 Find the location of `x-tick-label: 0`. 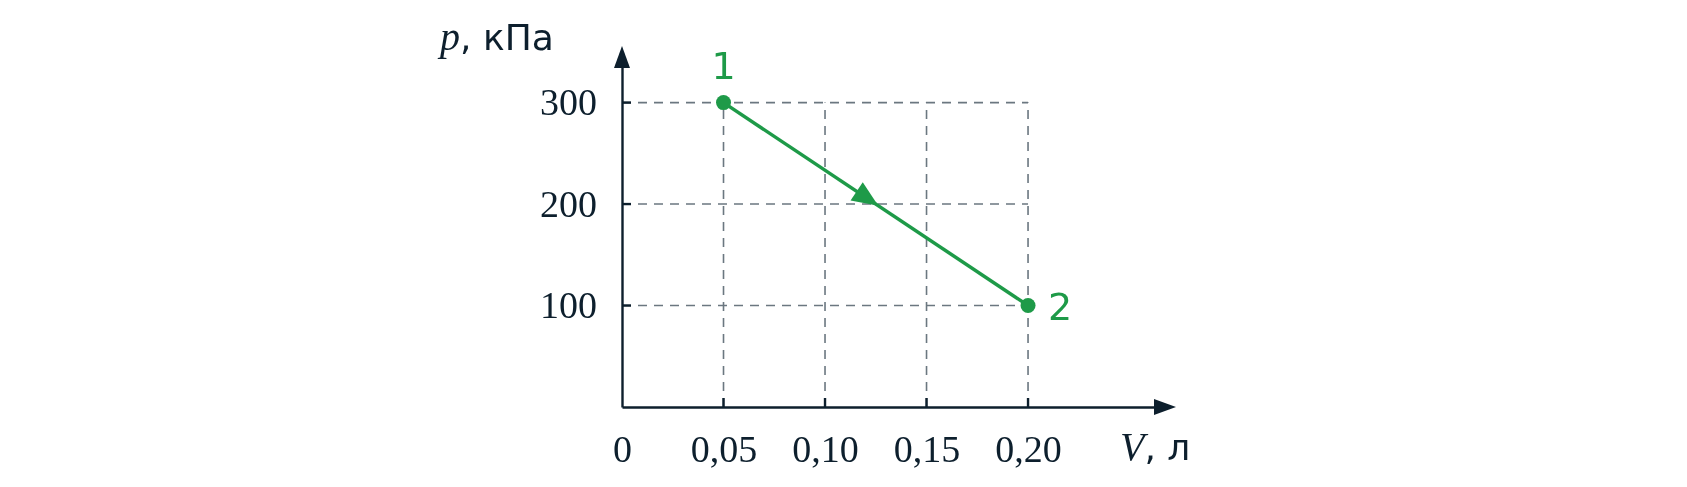

x-tick-label: 0 is located at coordinates (622, 448).